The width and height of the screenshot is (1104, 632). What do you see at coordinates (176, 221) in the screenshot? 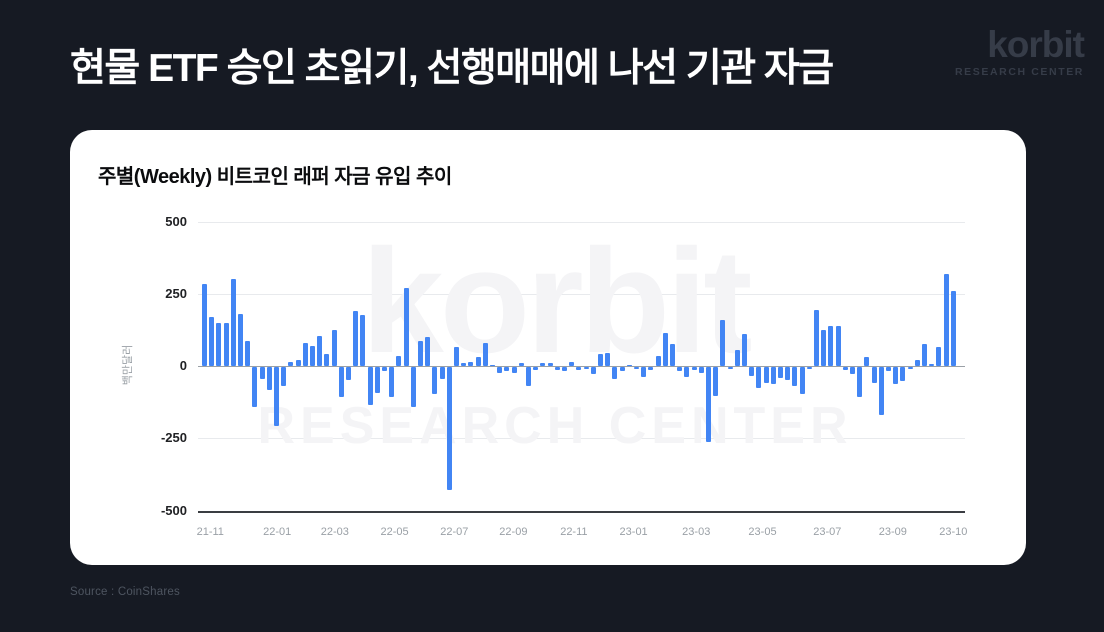
I see `y-tick-label: 500` at bounding box center [176, 221].